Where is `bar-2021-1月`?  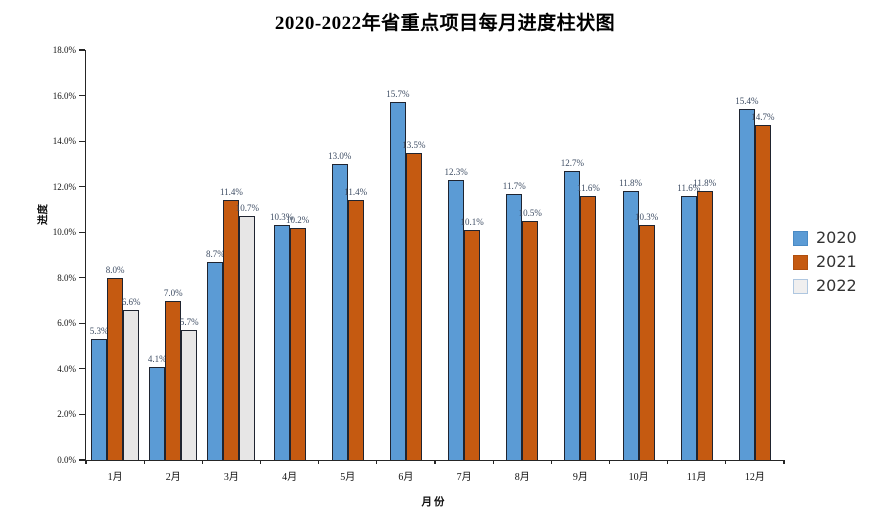
bar-2021-1月 is located at coordinates (115, 368).